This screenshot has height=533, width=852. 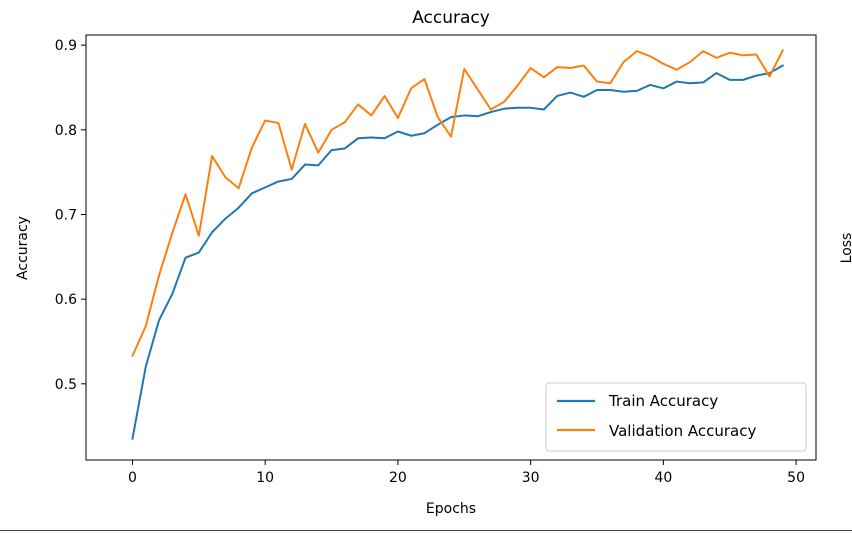 I want to click on legend: Train Accuracy Validation Accuracy, so click(x=676, y=417).